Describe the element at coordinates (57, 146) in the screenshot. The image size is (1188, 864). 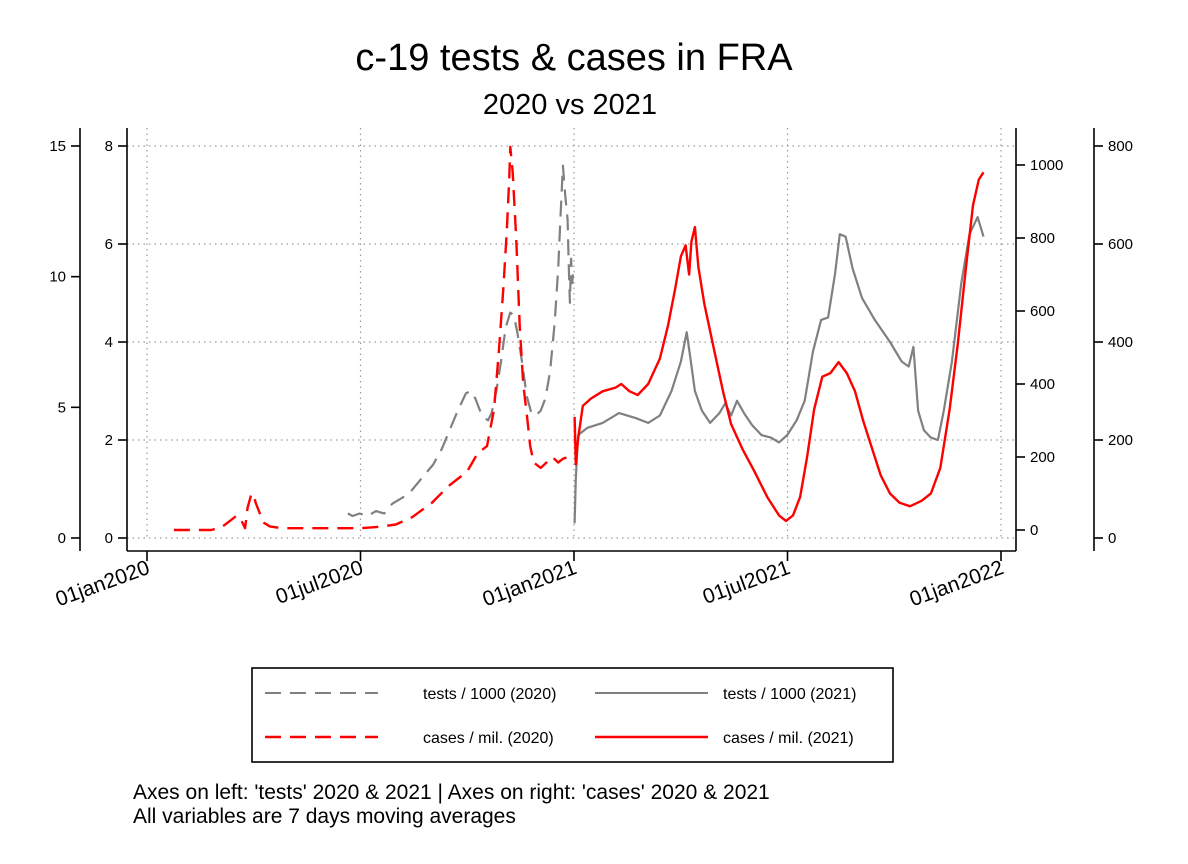
I see `y-tick-label: 15` at that location.